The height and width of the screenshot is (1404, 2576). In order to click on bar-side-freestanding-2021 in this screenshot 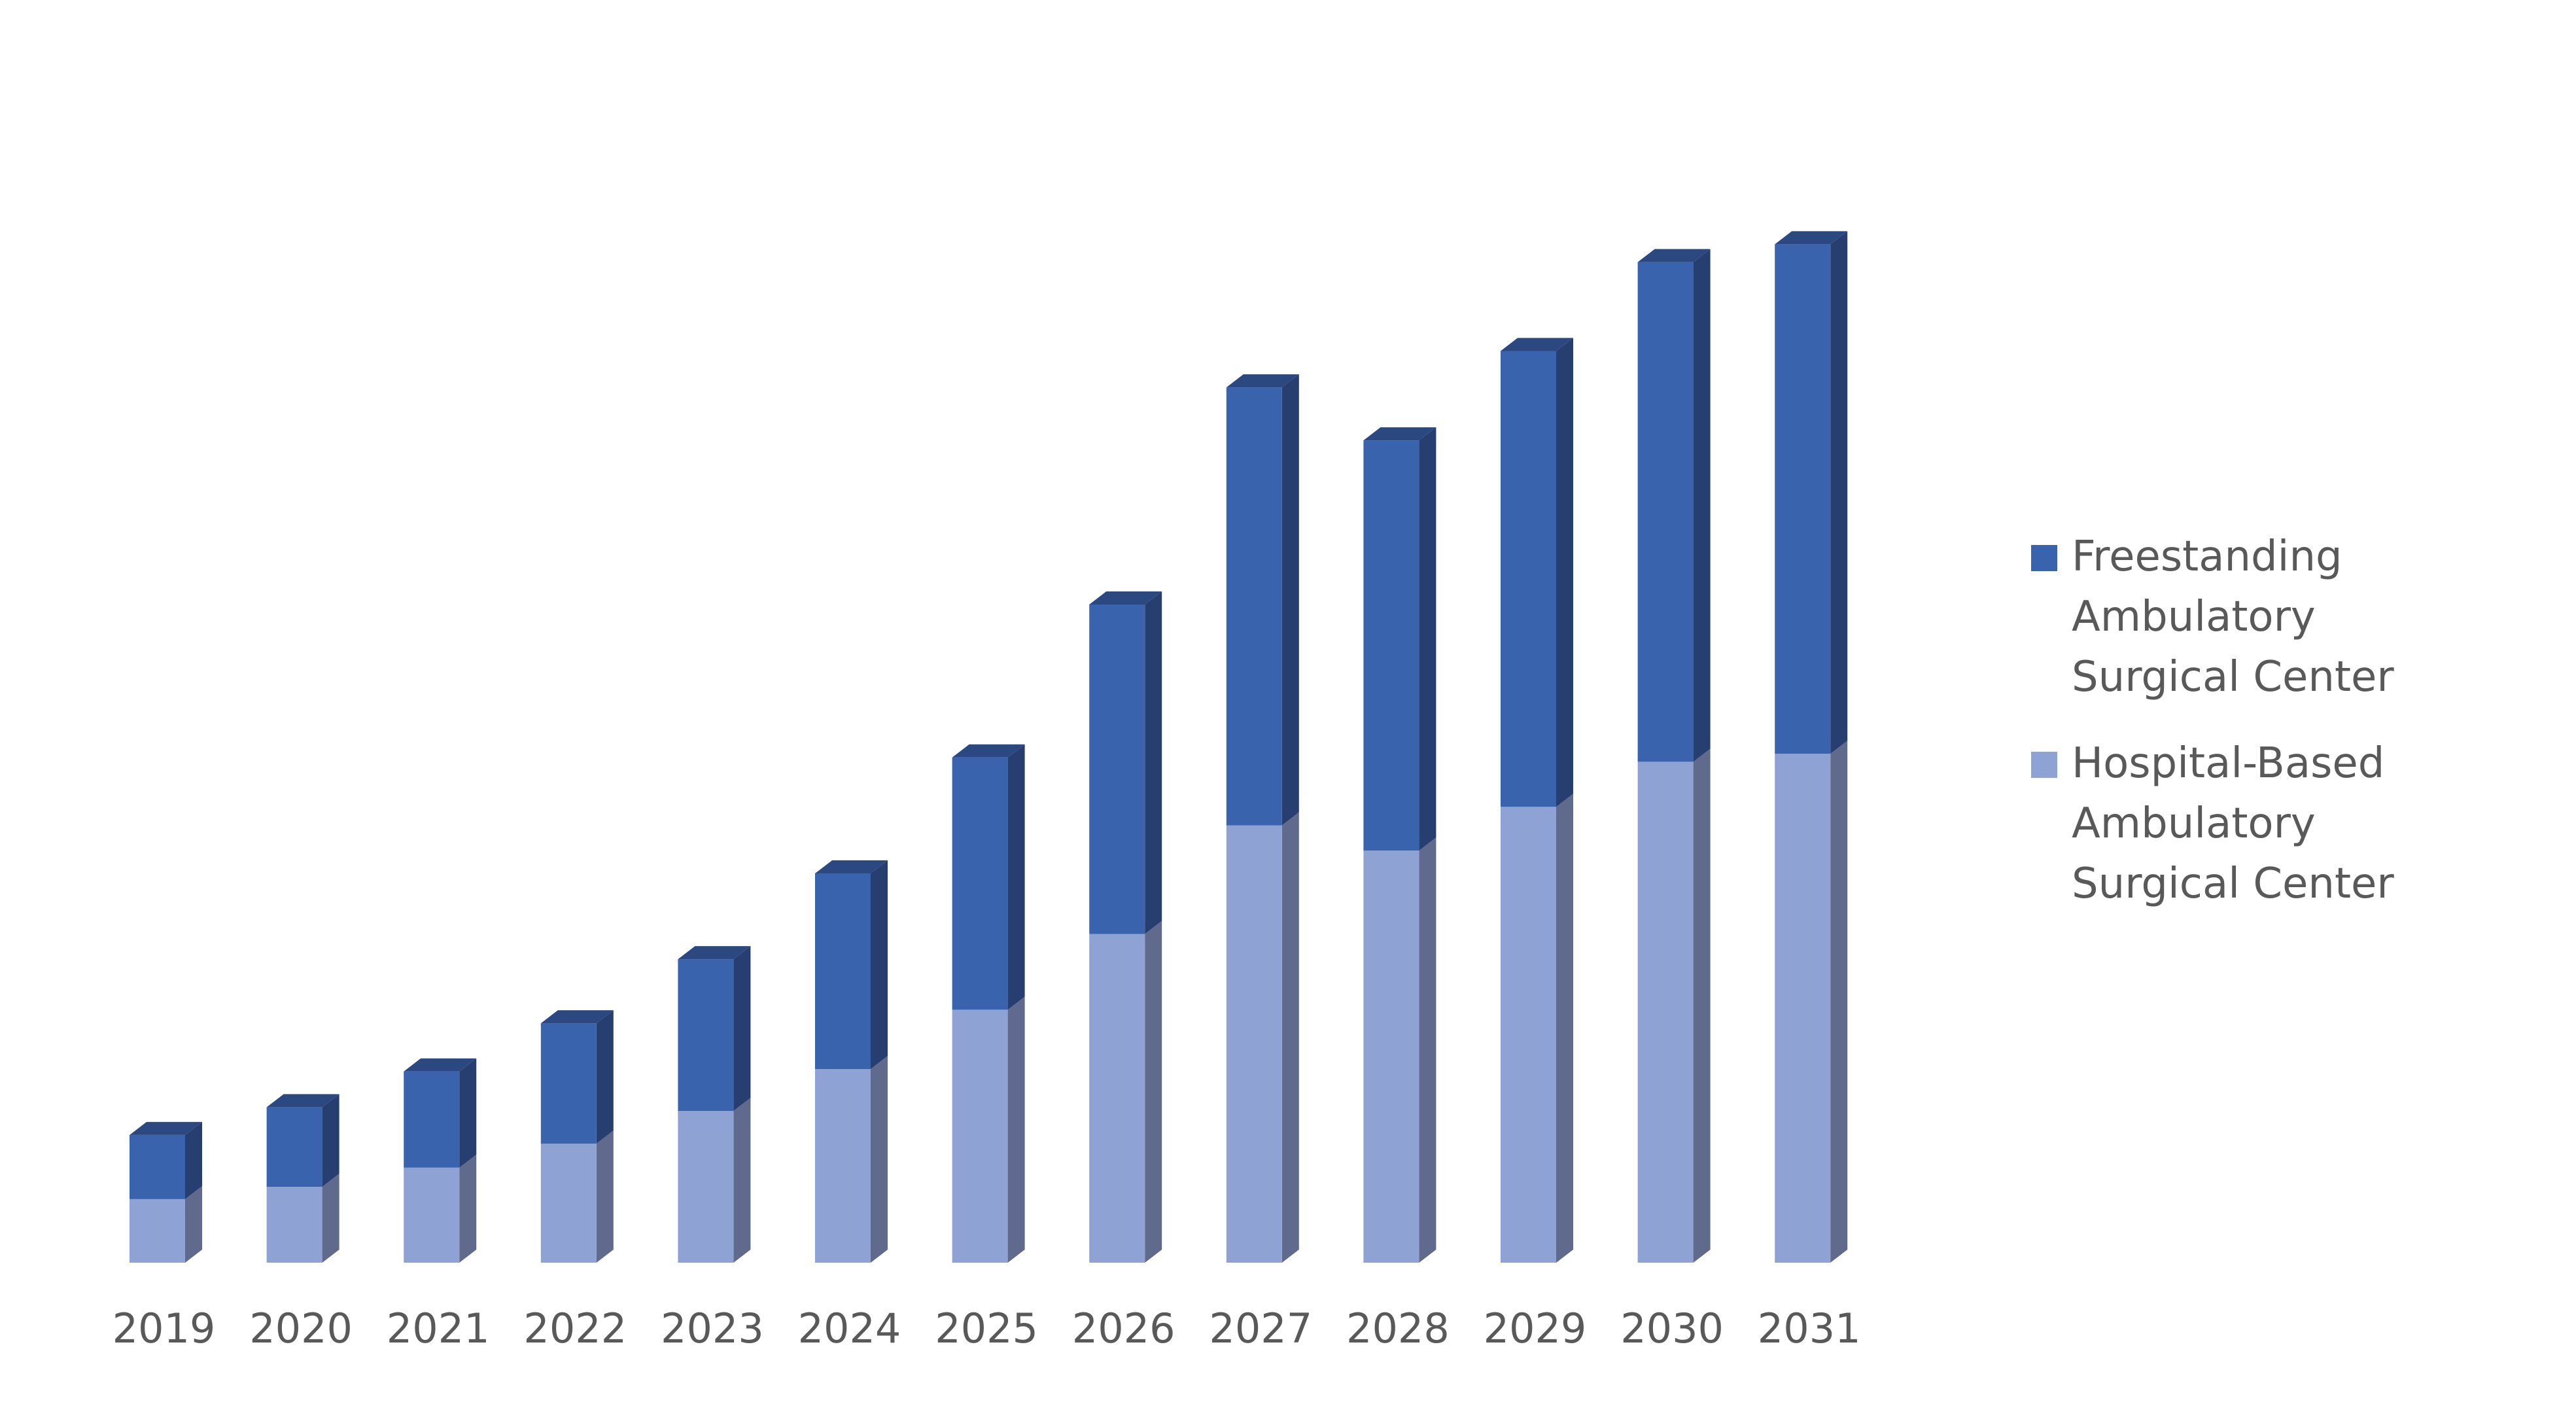, I will do `click(468, 1113)`.